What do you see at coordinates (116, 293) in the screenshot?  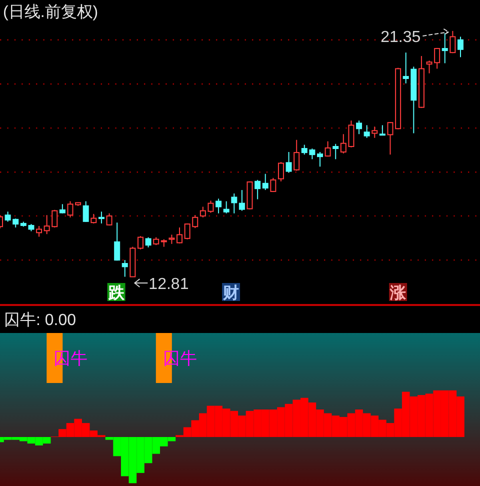 I see `text: 跌` at bounding box center [116, 293].